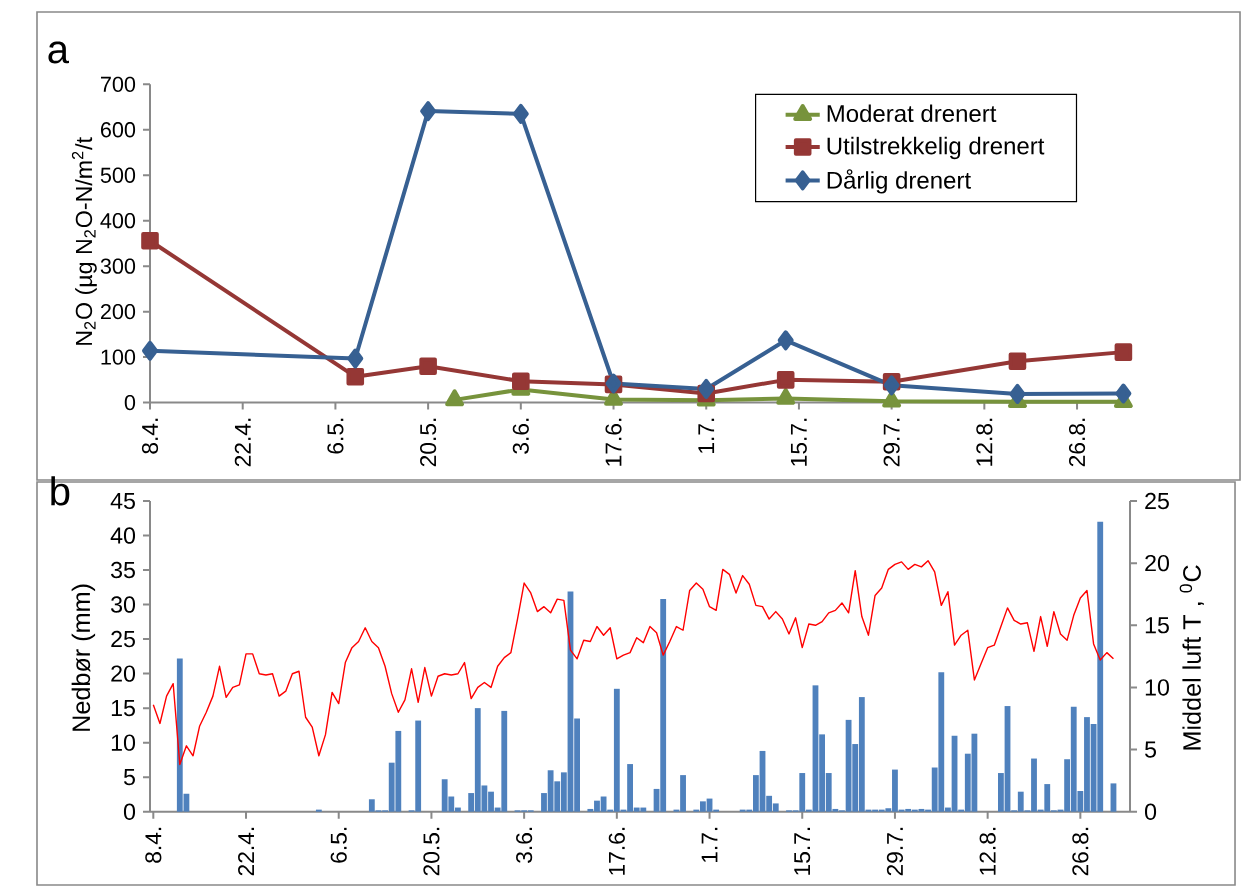 This screenshot has height=888, width=1246. I want to click on y-tick-label: 300, so click(118, 266).